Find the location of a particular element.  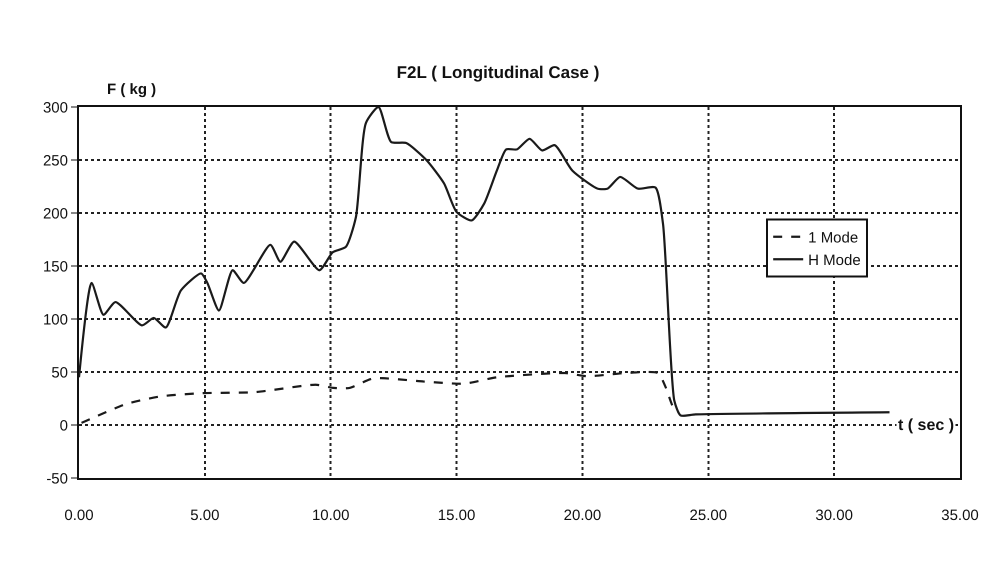

x-tick-label: 5.00 is located at coordinates (205, 515).